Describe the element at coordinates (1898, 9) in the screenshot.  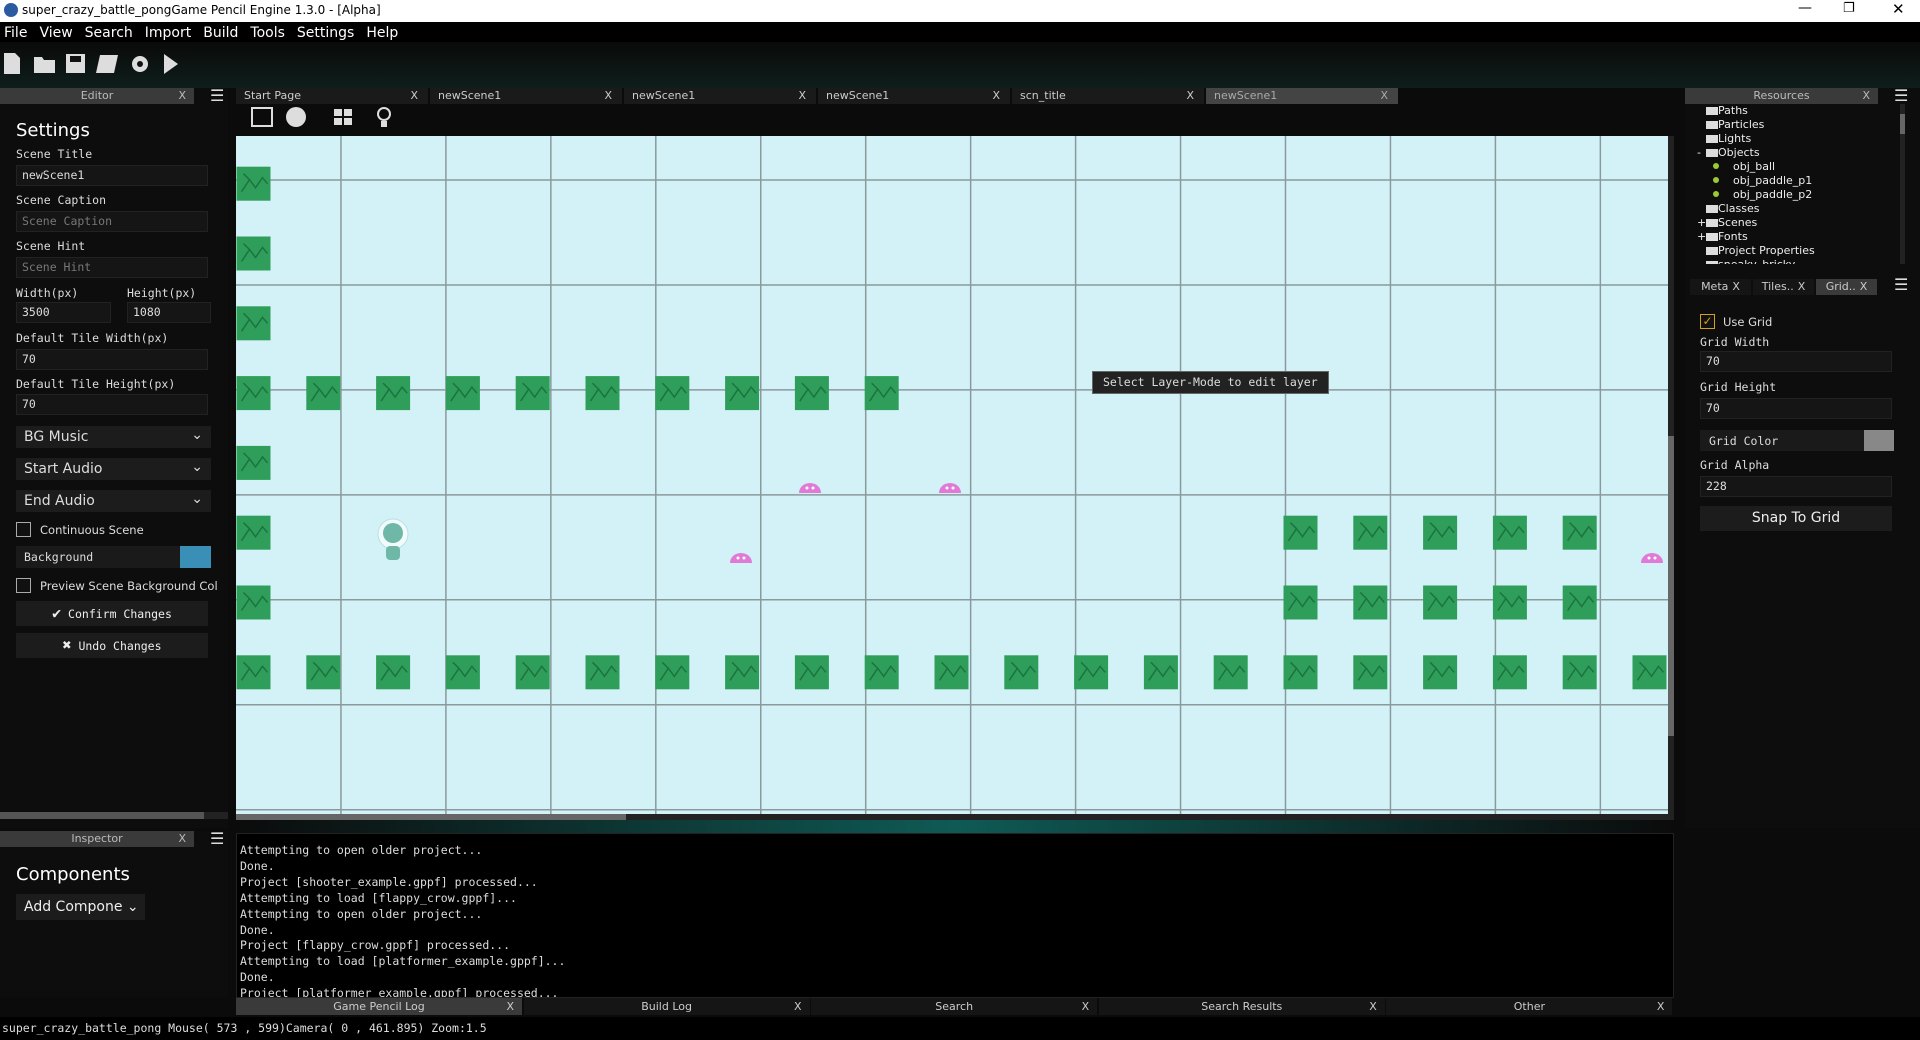
I see `close-window: ✕` at that location.